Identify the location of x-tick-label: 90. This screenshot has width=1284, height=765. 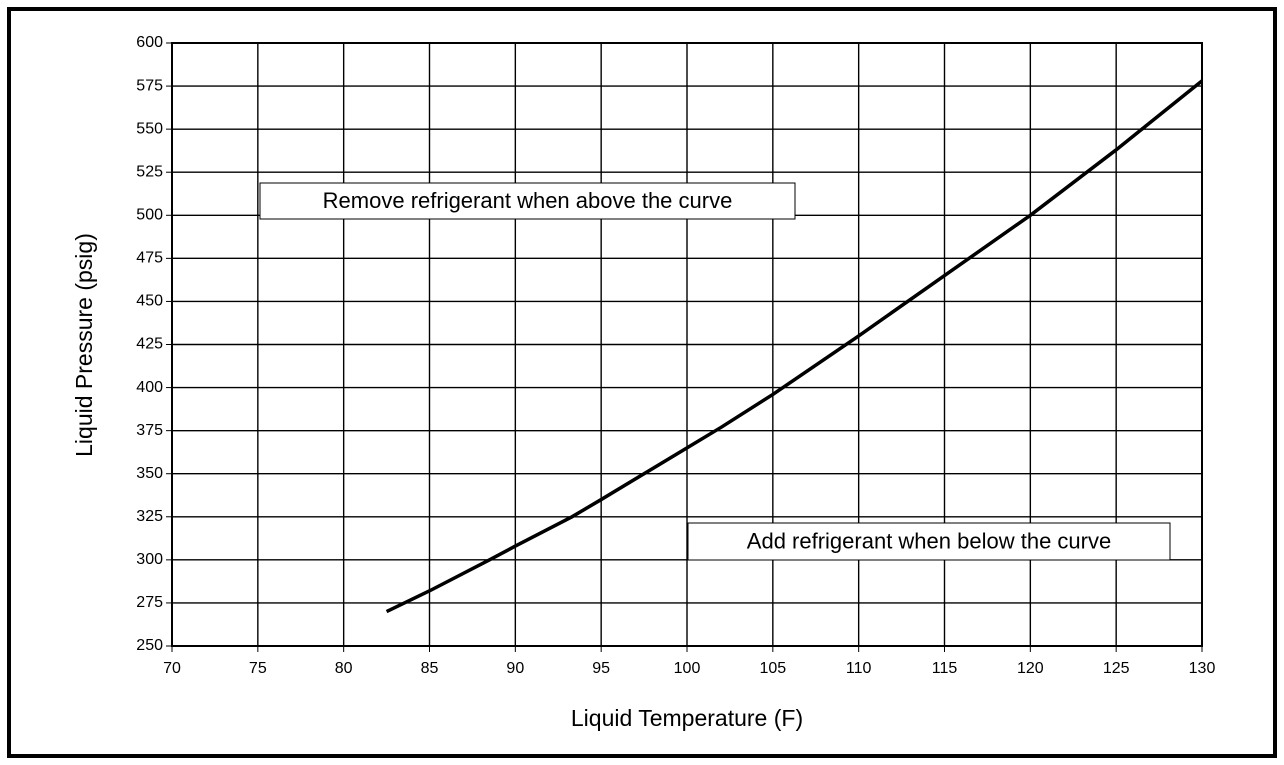
(515, 668).